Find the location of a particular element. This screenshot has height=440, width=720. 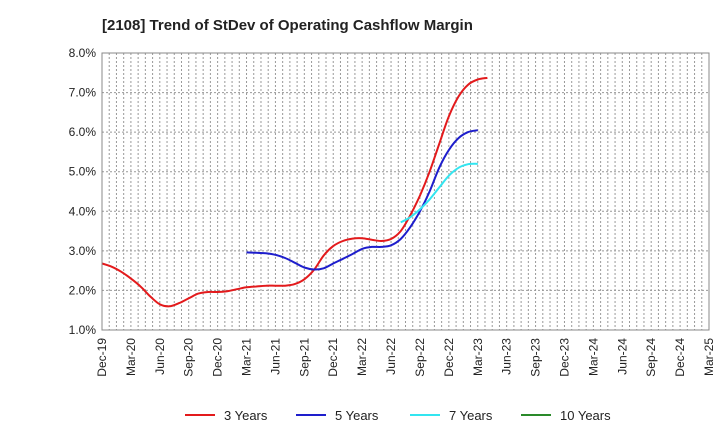

x-tick-label: Jun-24 is located at coordinates (622, 356).